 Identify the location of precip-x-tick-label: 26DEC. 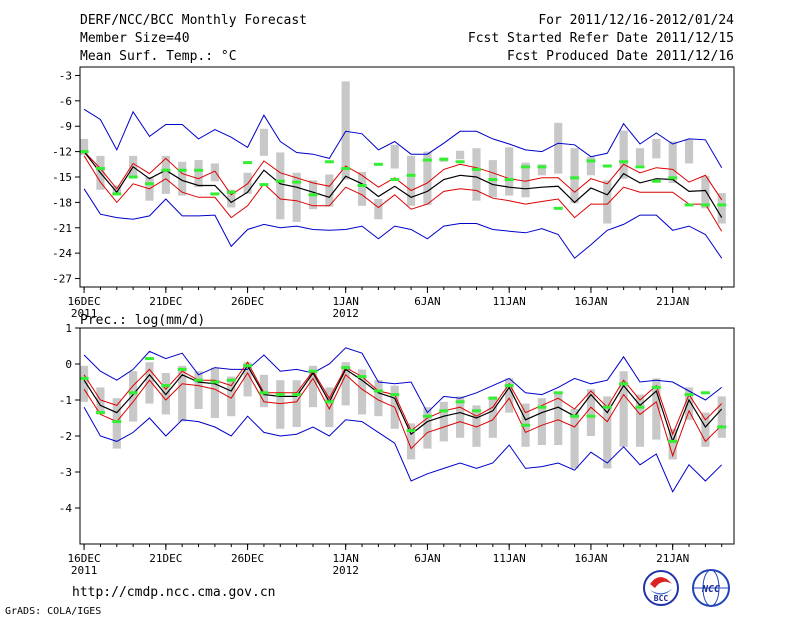
(247, 558).